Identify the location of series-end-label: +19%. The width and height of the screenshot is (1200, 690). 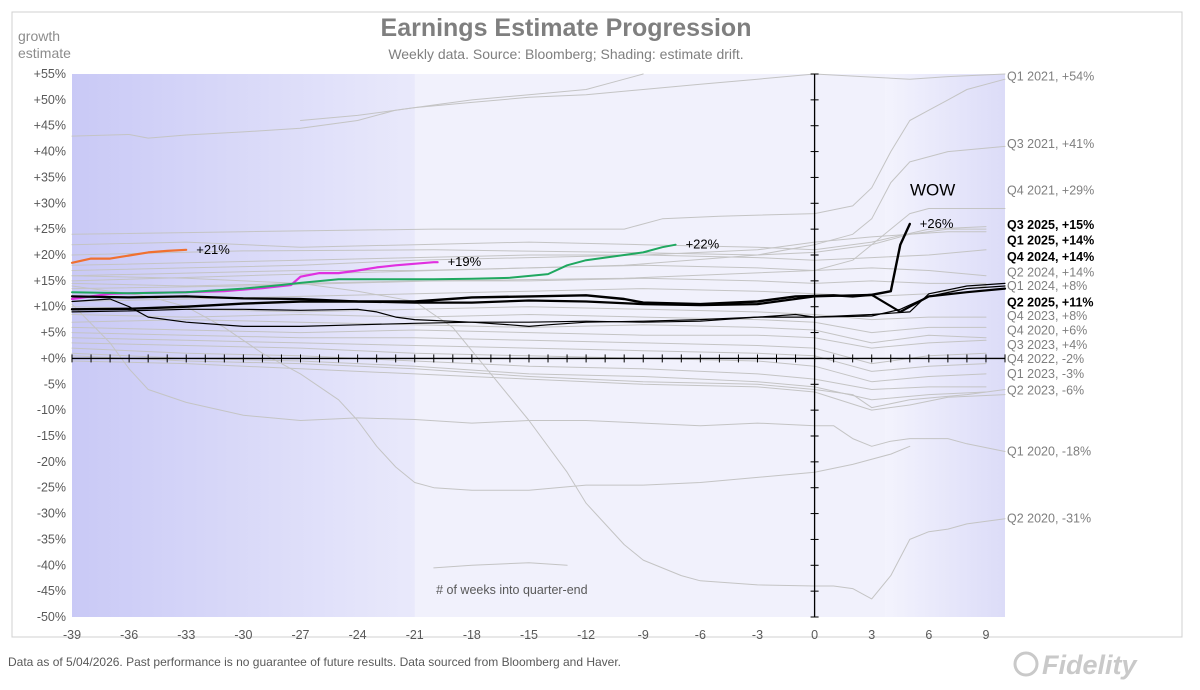
(465, 261).